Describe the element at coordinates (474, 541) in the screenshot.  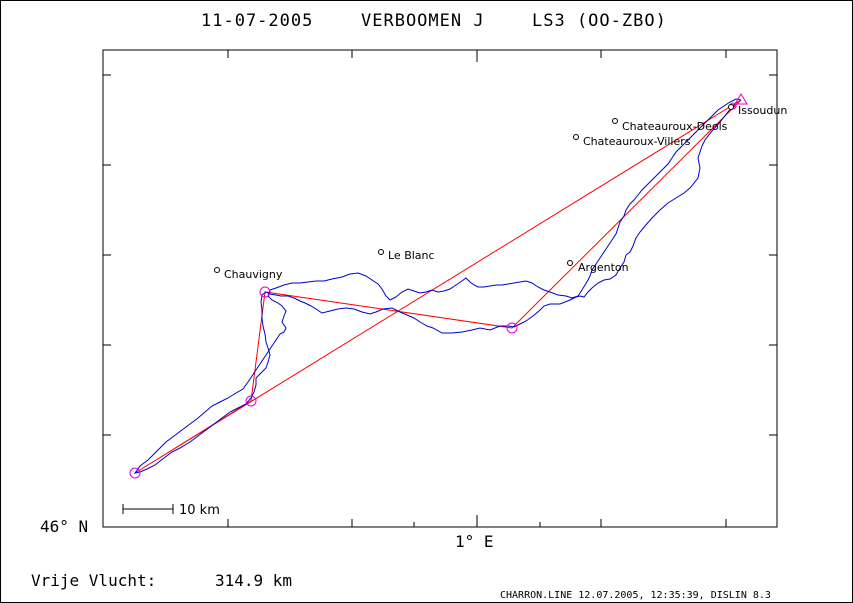
I see `longitude-label: 1° E` at that location.